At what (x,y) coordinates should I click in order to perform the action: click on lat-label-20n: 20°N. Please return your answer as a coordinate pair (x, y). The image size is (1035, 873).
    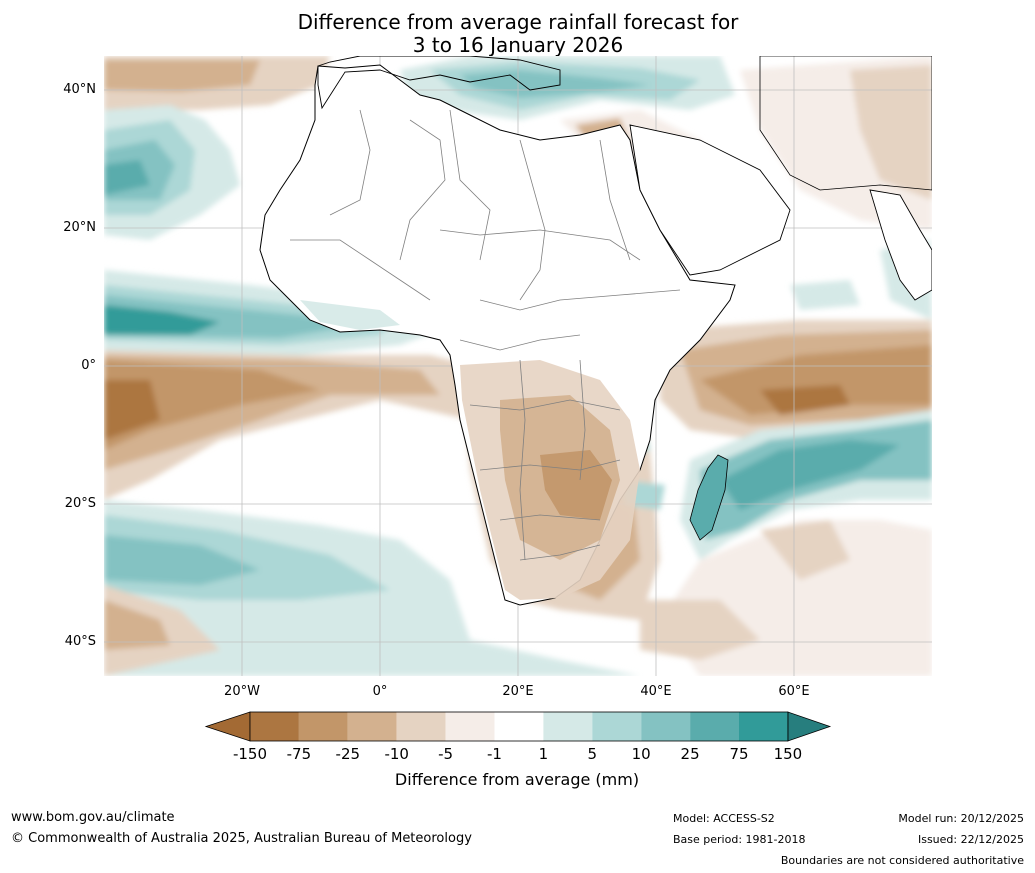
    Looking at the image, I should click on (79, 227).